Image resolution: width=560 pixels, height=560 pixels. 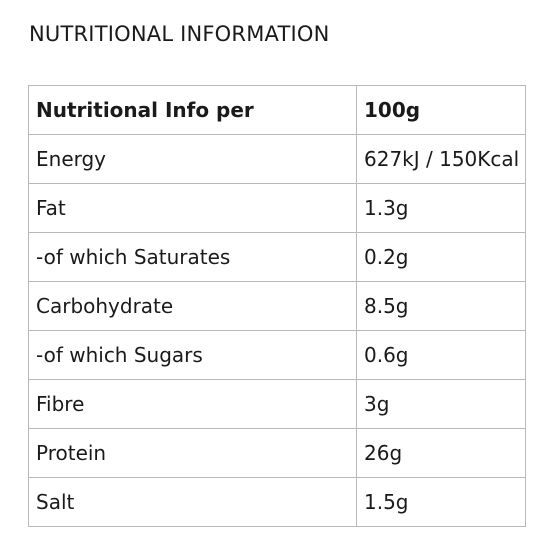 I want to click on table-row: -of which Sugars 0.6g, so click(x=277, y=355).